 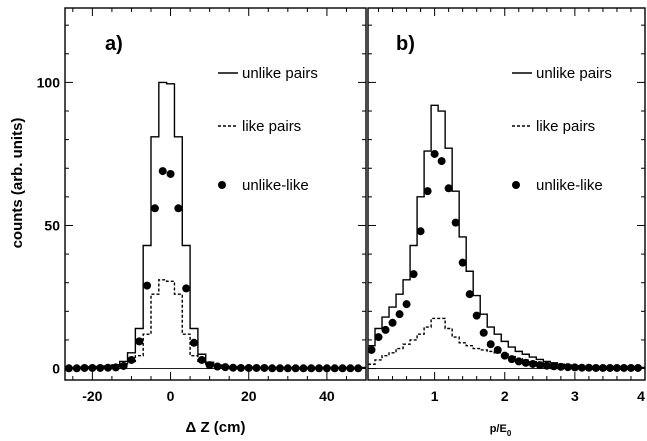 What do you see at coordinates (405, 44) in the screenshot?
I see `panel-label: b)` at bounding box center [405, 44].